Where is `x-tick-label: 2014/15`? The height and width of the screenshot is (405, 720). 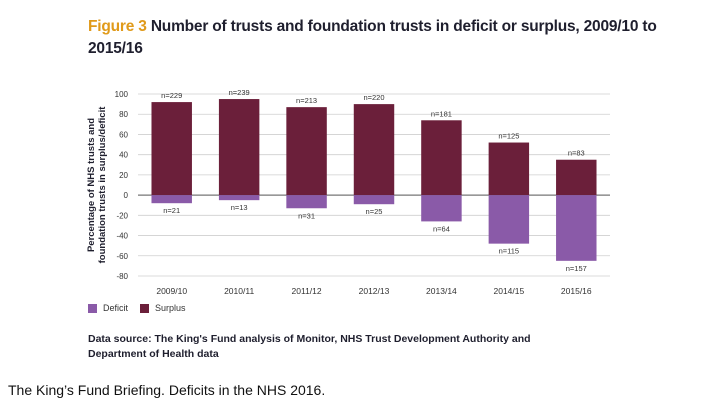 x-tick-label: 2014/15 is located at coordinates (508, 291).